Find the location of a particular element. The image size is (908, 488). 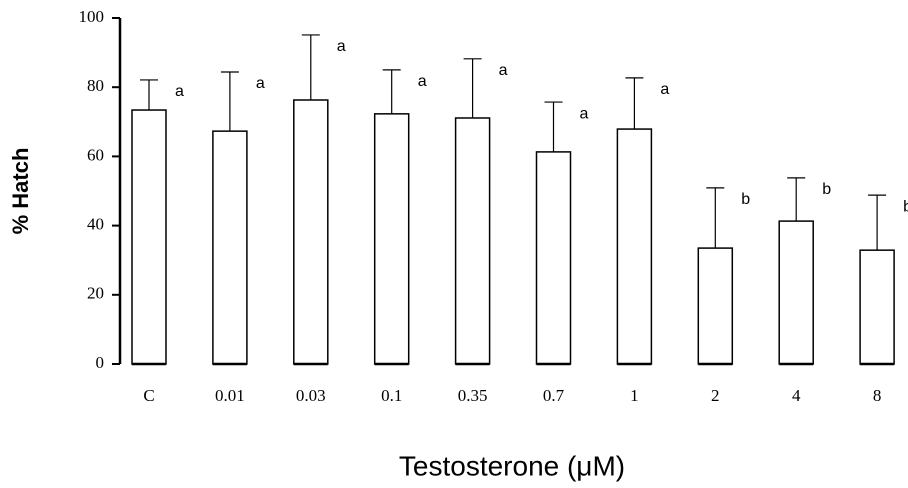

y-tick-label: 80 is located at coordinates (95, 85).